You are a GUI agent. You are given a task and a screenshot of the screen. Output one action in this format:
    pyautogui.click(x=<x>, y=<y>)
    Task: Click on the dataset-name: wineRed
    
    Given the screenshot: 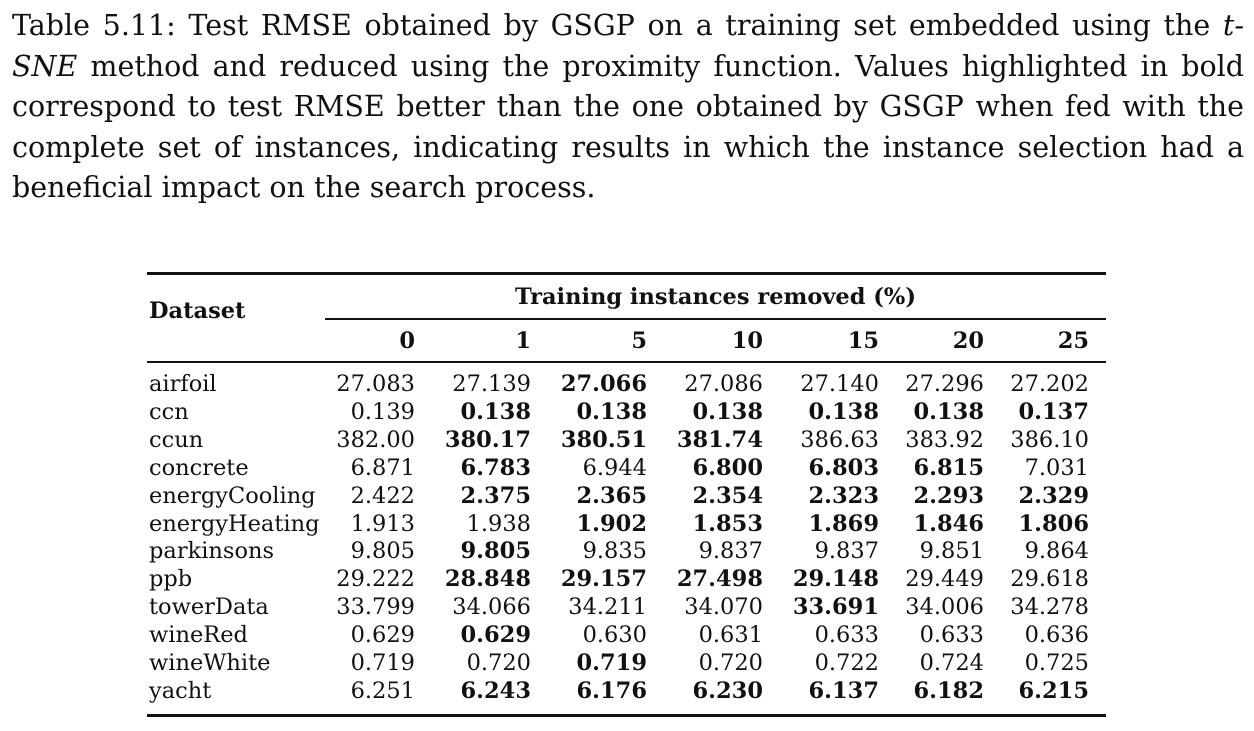 What is the action you would take?
    pyautogui.click(x=198, y=635)
    